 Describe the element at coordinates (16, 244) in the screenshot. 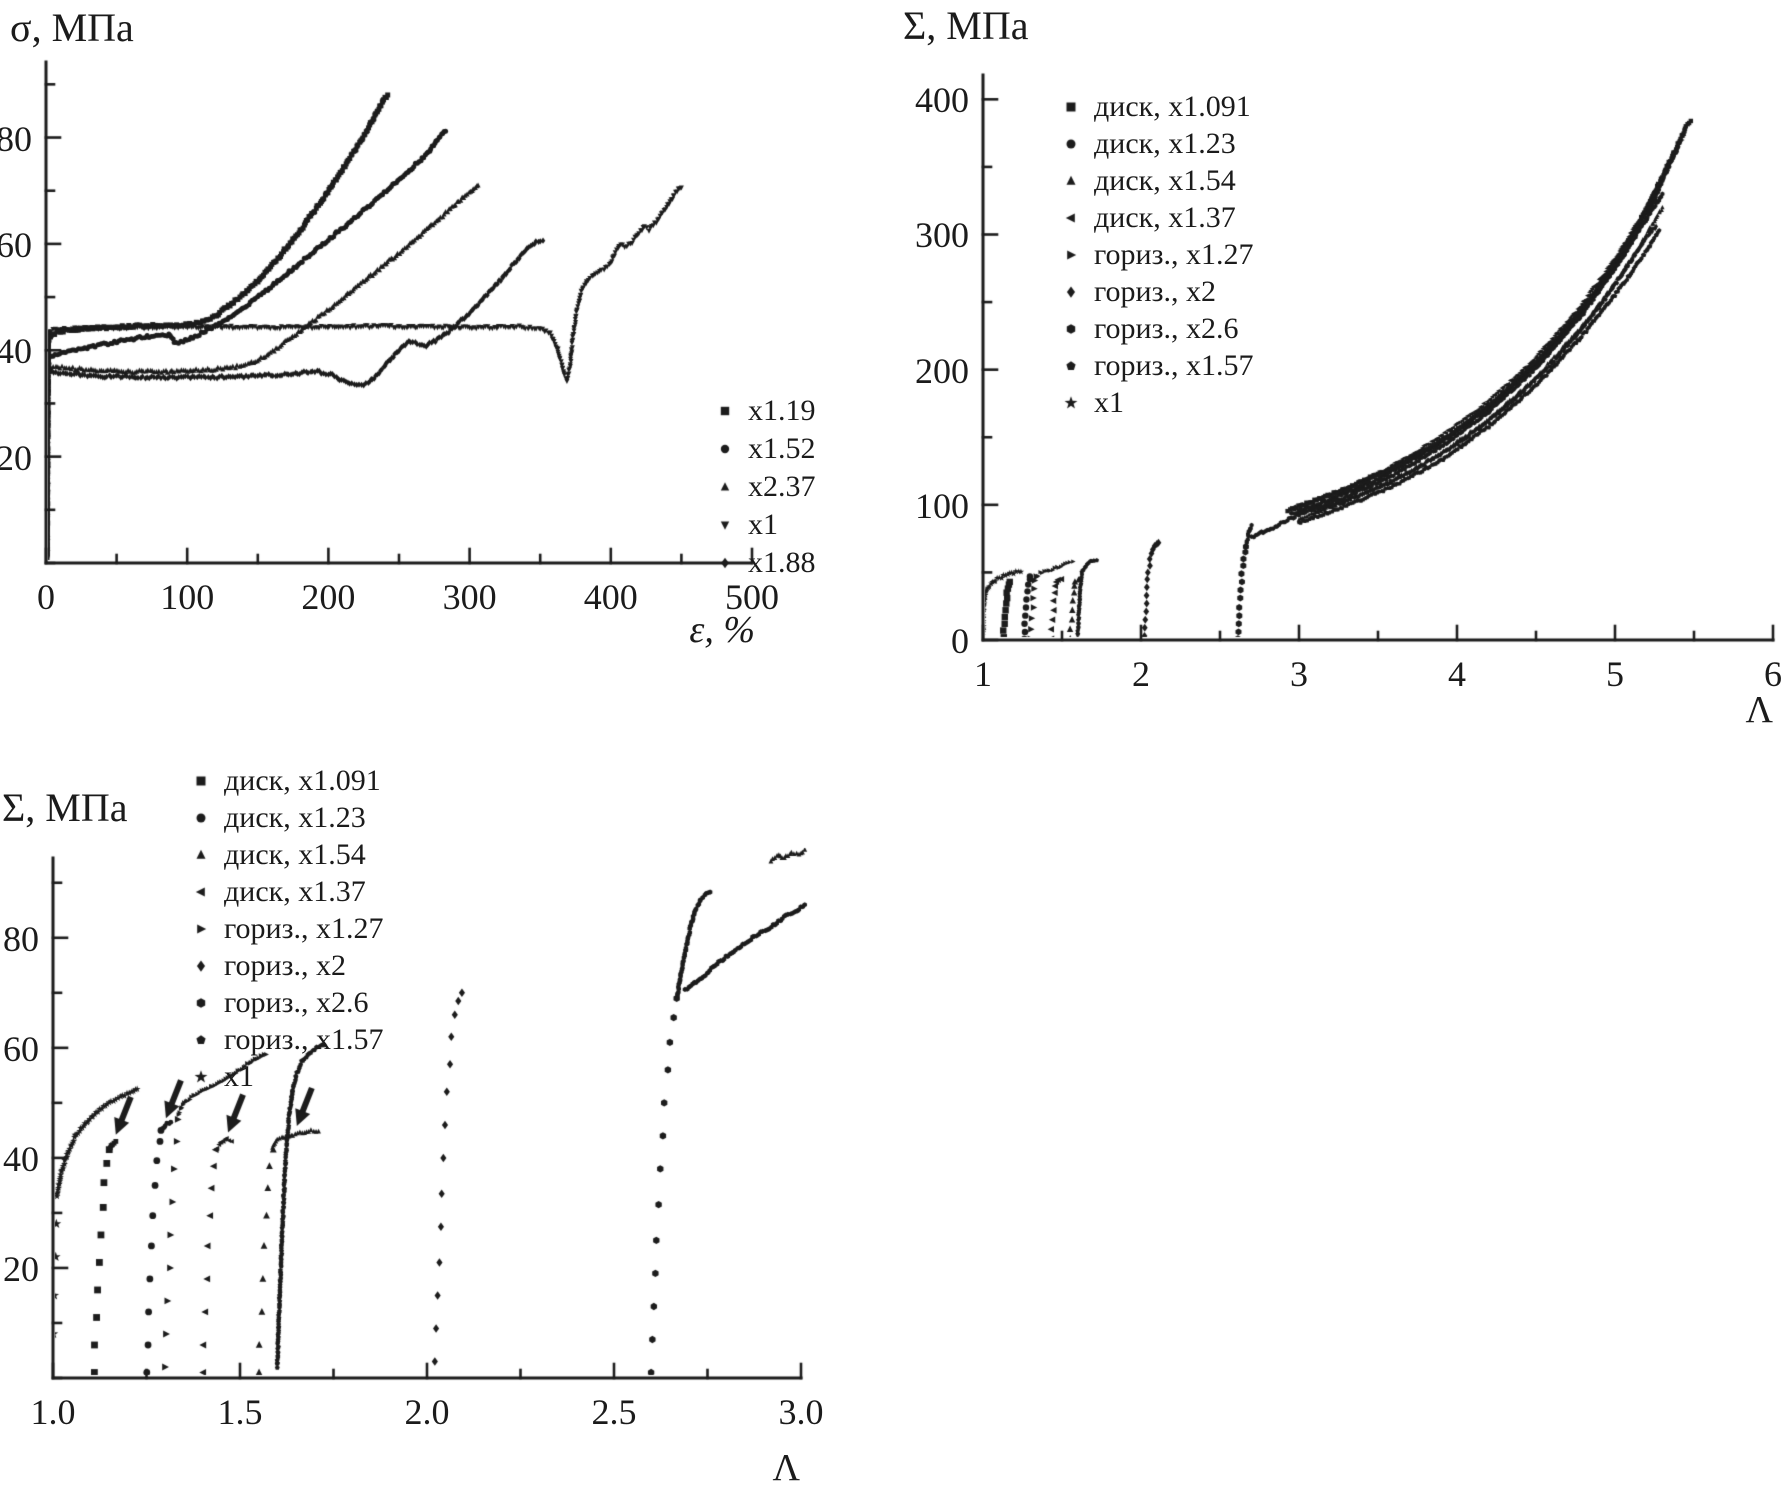

I see `panel1-y-tick-label: 60` at that location.